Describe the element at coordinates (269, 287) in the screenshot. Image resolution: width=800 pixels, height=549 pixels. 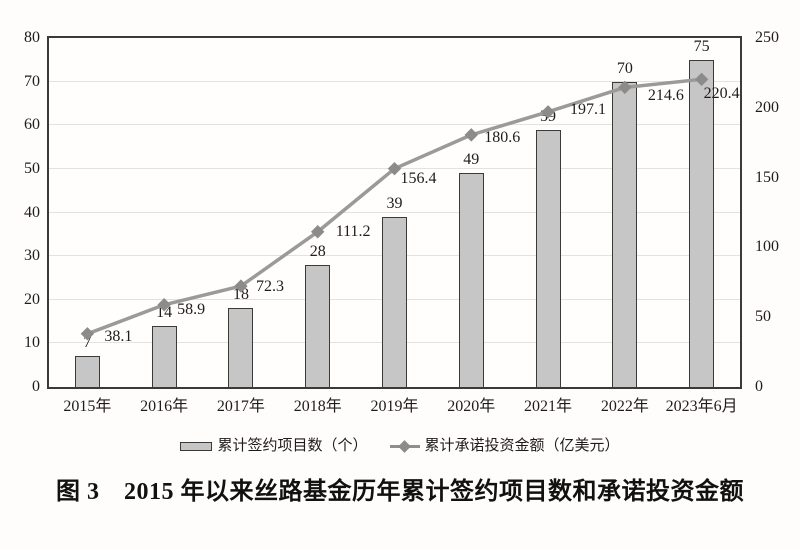
I see `line-value-label: 72.3` at that location.